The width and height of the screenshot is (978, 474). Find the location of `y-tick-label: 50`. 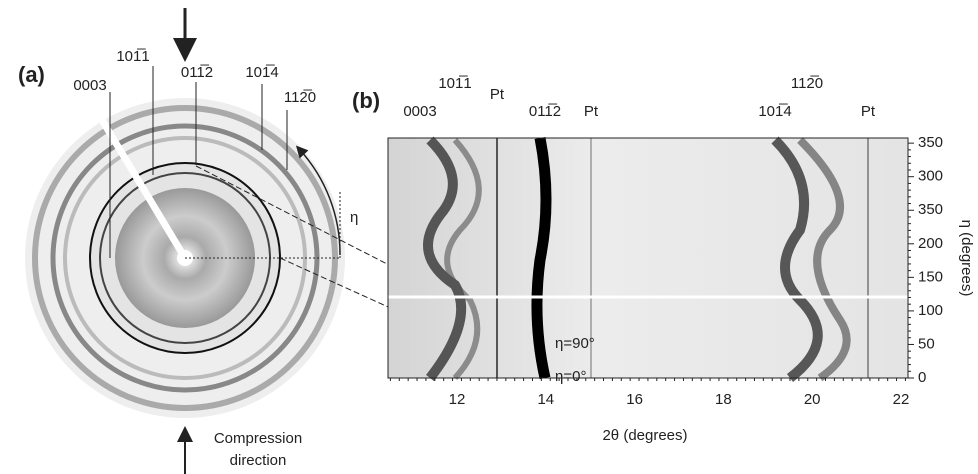

y-tick-label: 50 is located at coordinates (926, 343).